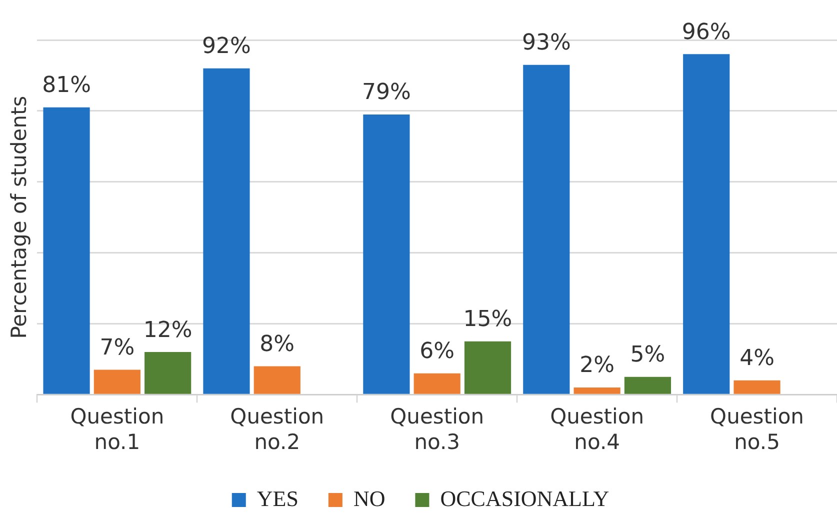 Image resolution: width=837 pixels, height=521 pixels. What do you see at coordinates (437, 429) in the screenshot?
I see `x-tick-label: Question no.3` at bounding box center [437, 429].